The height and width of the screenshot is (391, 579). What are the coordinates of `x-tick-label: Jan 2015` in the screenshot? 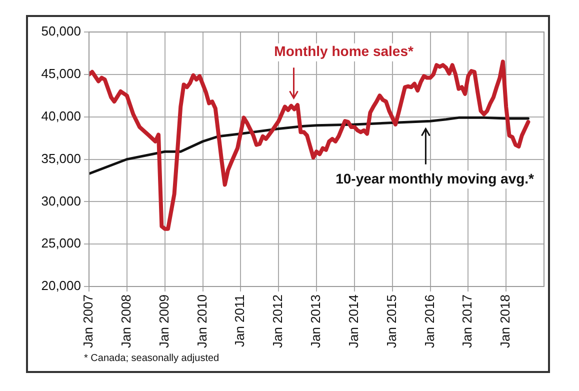 It's located at (391, 321).